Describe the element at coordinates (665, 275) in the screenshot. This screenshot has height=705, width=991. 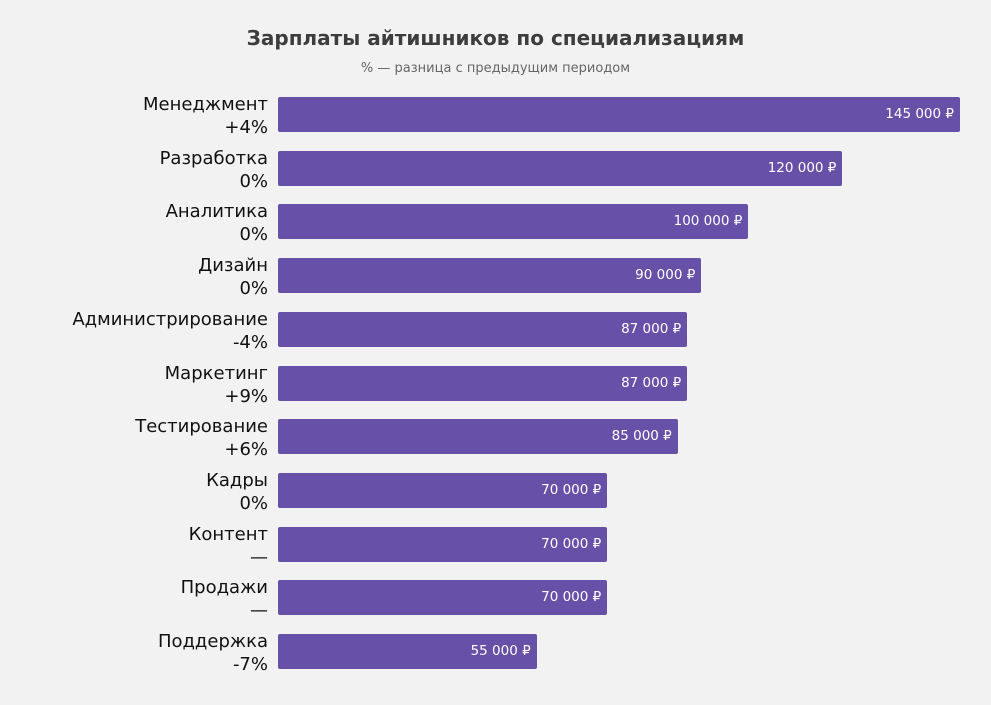
I see `value-label: 90 000 ₽` at that location.